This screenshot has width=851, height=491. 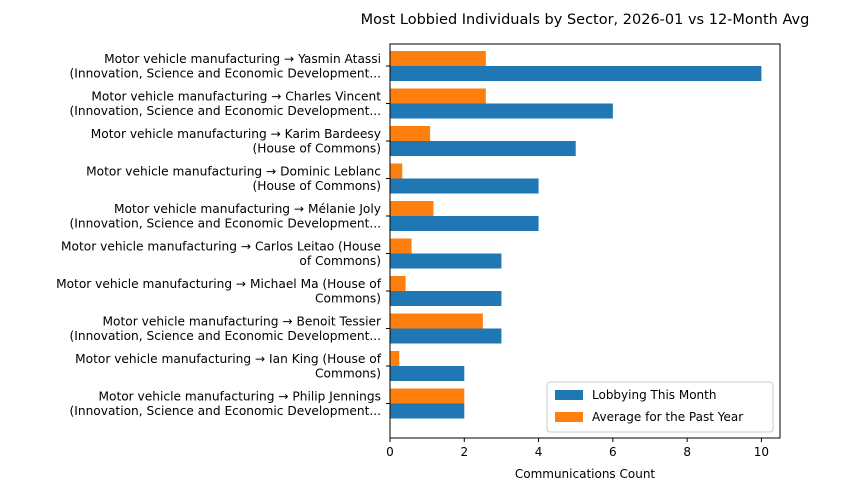 What do you see at coordinates (390, 452) in the screenshot?
I see `x-tick-label: 0` at bounding box center [390, 452].